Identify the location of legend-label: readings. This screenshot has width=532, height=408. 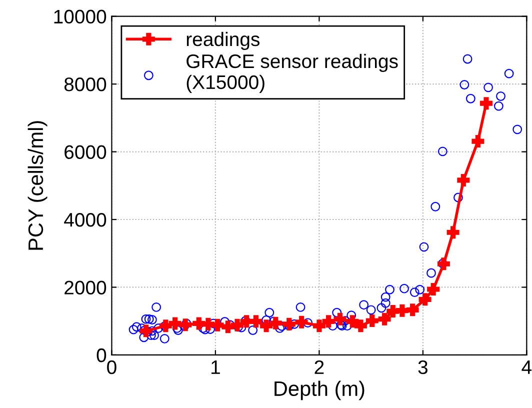
(223, 41).